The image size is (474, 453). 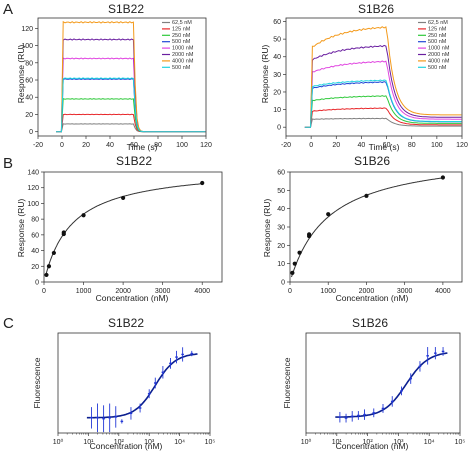 I want to click on legend-label: 125 nM, so click(x=181, y=29).